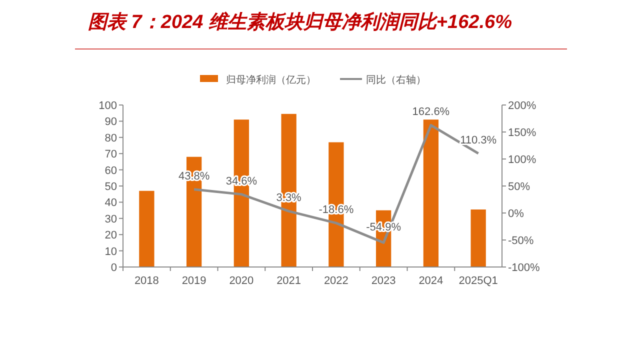 Image resolution: width=621 pixels, height=337 pixels. What do you see at coordinates (524, 268) in the screenshot?
I see `y2-tick-label: -100%` at bounding box center [524, 268].